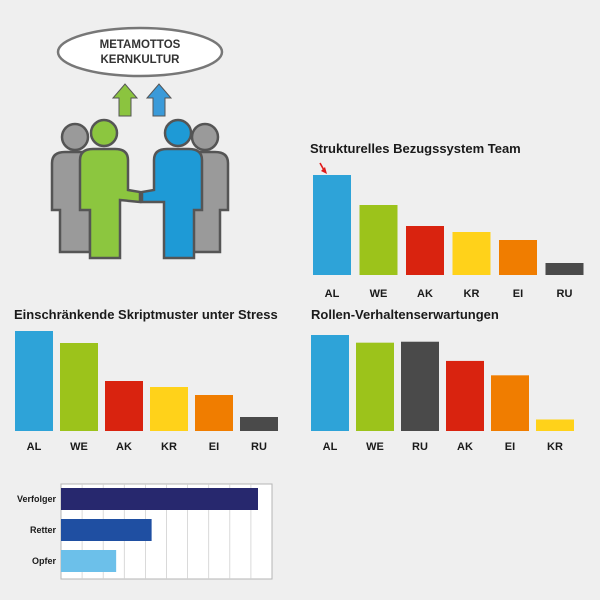 The image size is (600, 600). Describe the element at coordinates (43, 530) in the screenshot. I see `category-label-retter: Retter` at that location.